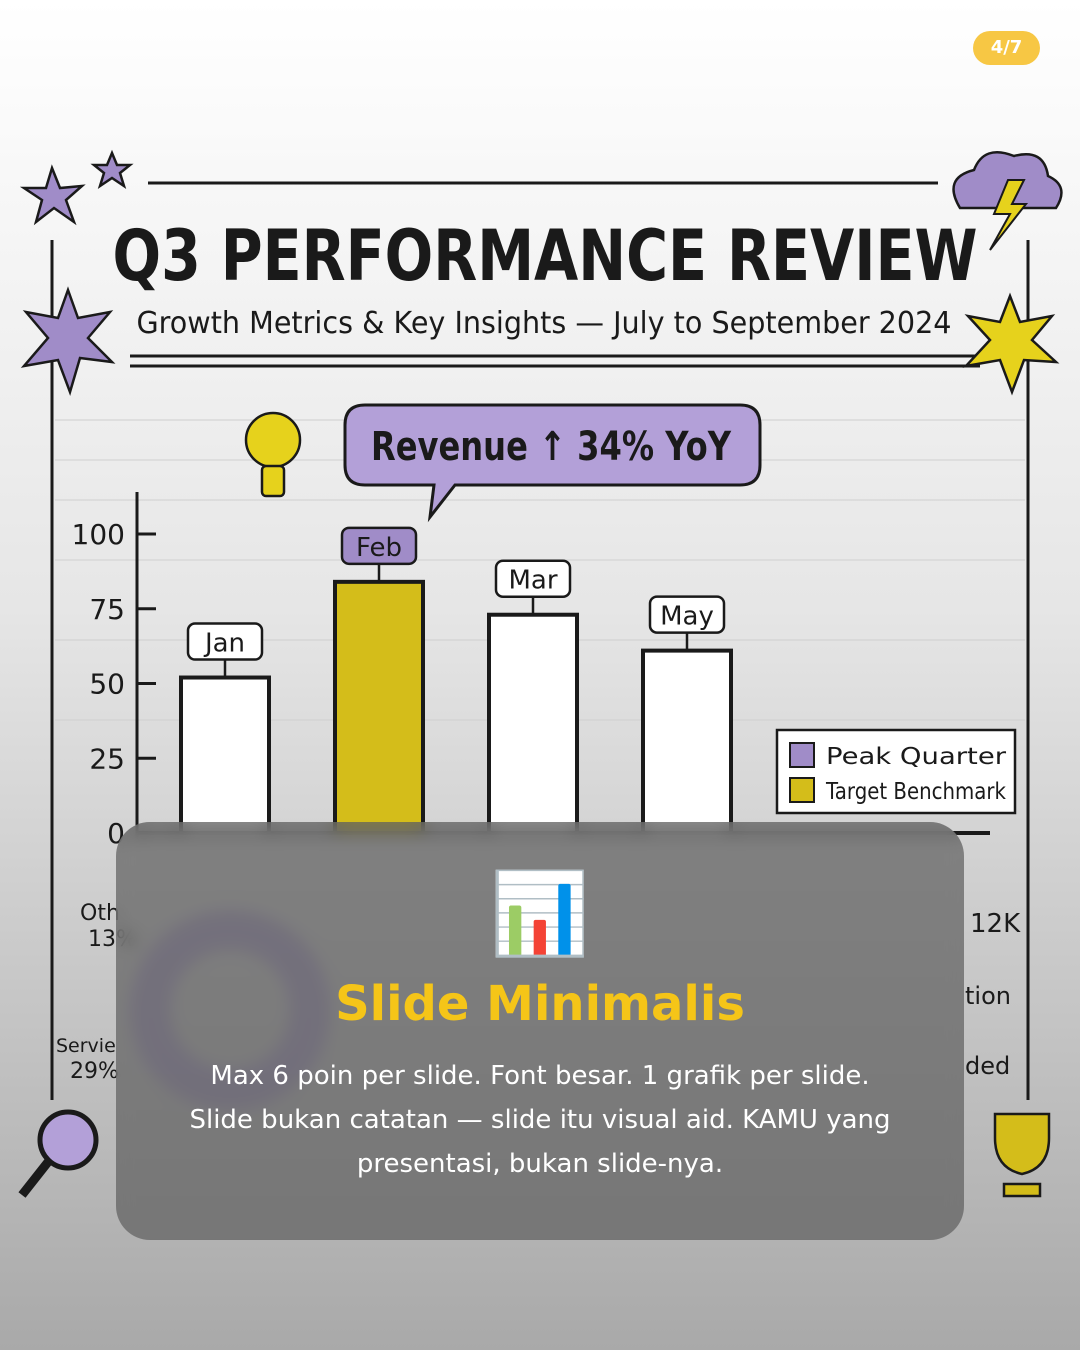 The width and height of the screenshot is (1080, 1350). I want to click on obscured-text: tion, so click(988, 996).